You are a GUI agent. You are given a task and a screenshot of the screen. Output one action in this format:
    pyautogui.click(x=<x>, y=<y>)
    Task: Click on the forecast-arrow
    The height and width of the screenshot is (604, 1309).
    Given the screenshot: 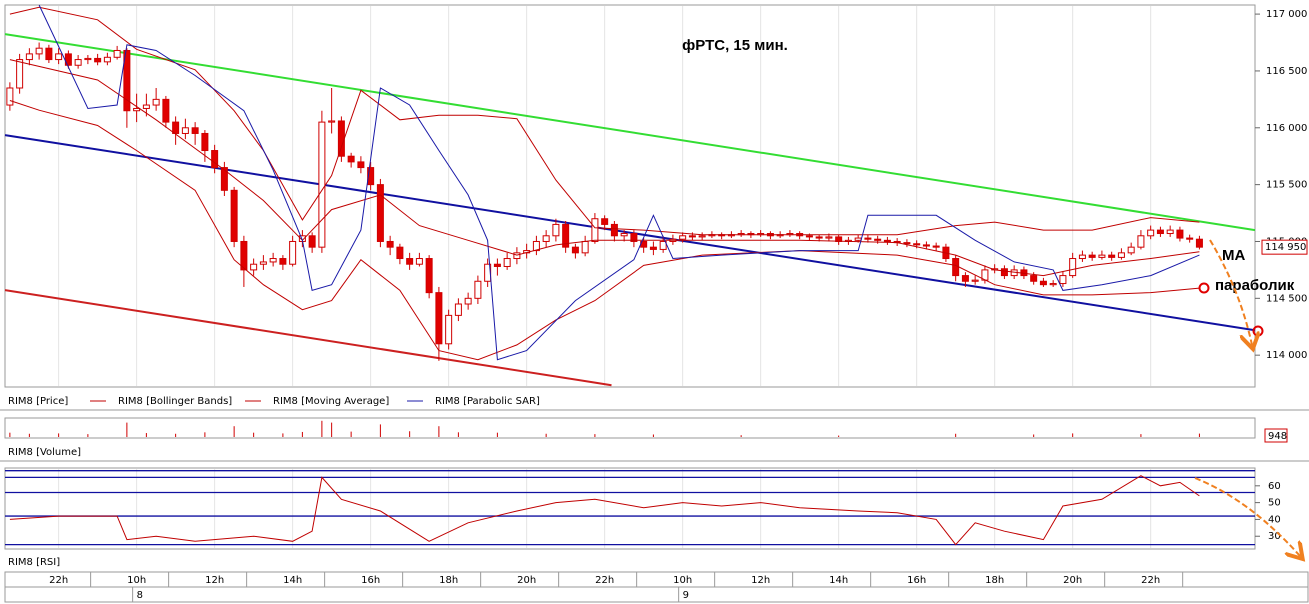 What is the action you would take?
    pyautogui.click(x=1230, y=292)
    